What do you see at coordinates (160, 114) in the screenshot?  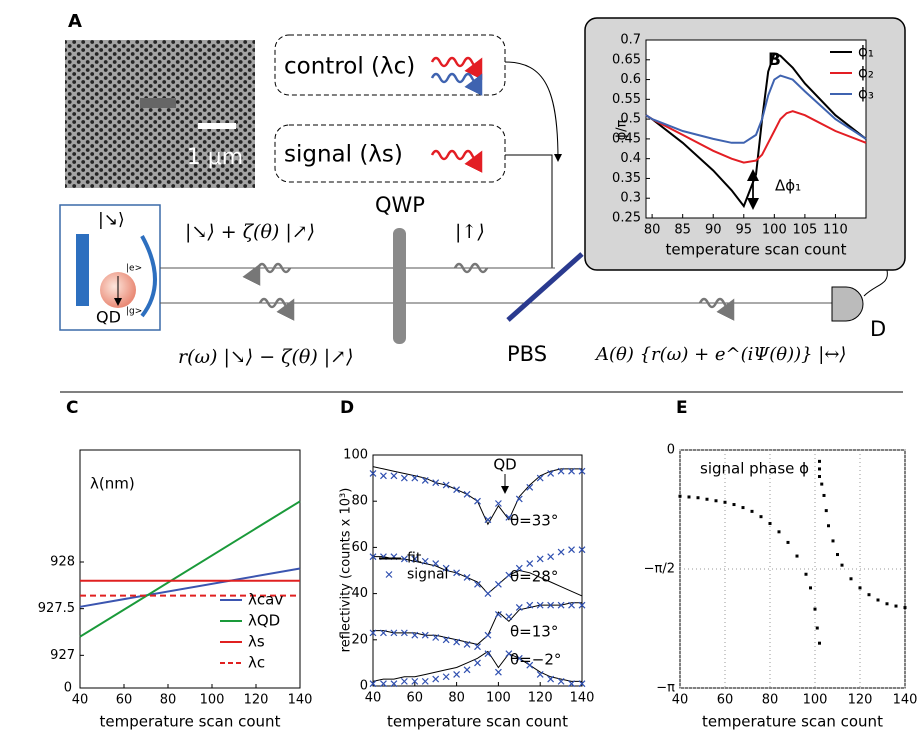 I see `sem-image` at bounding box center [160, 114].